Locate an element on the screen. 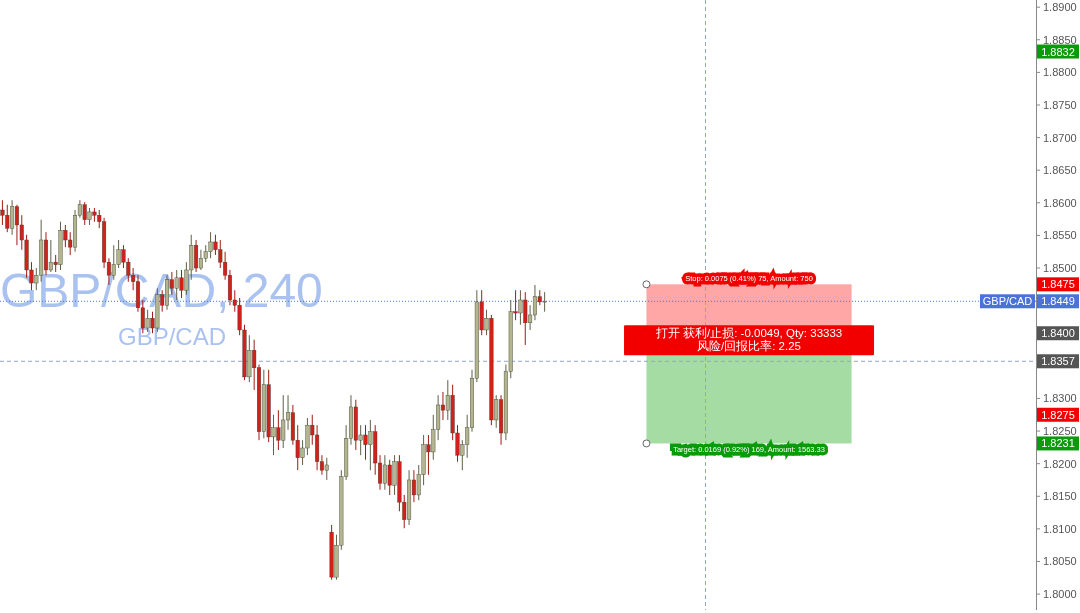  annotation: 1.8400 is located at coordinates (1058, 333).